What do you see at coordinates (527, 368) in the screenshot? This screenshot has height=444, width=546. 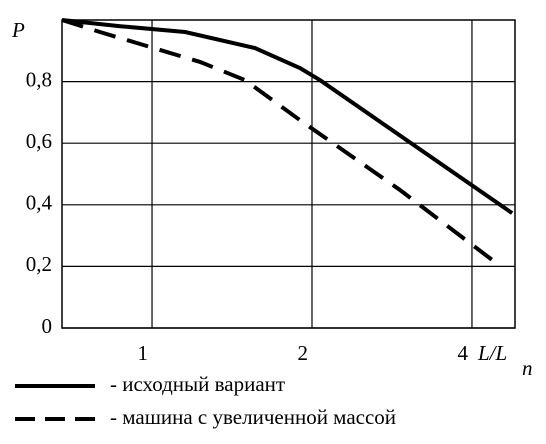 I see `x-axis-label-subscript: n` at bounding box center [527, 368].